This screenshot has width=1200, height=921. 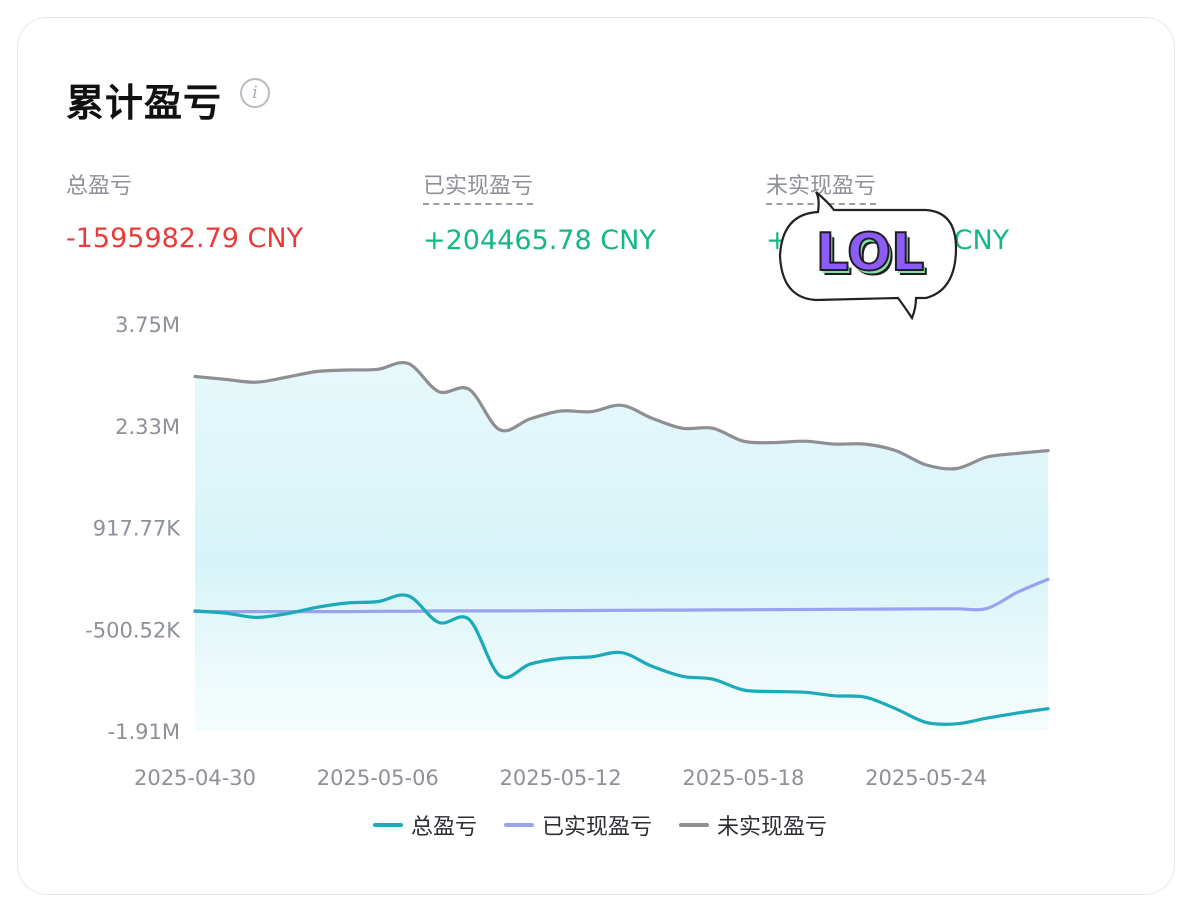 What do you see at coordinates (621, 595) in the screenshot?
I see `series-line-realized` at bounding box center [621, 595].